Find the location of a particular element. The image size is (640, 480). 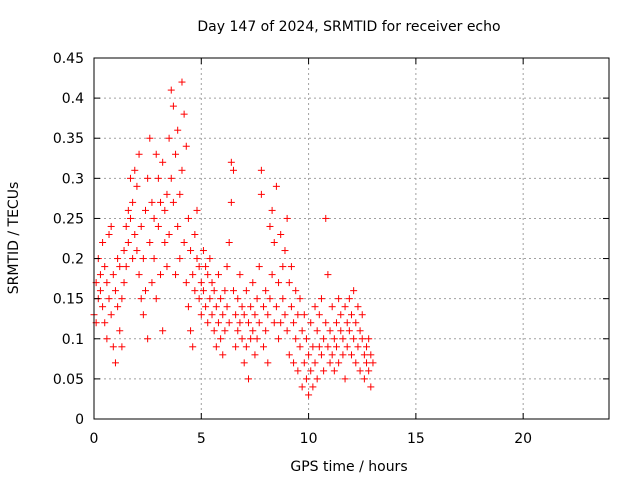

y-tick-label: 0 is located at coordinates (79, 420).